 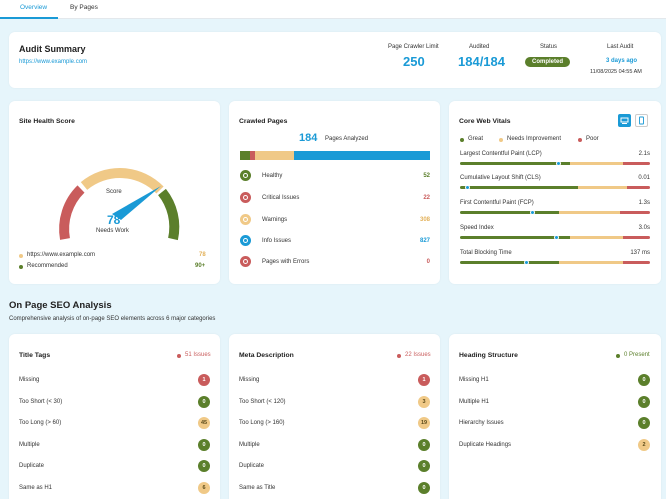 I want to click on seo-card-title: Heading Structure, so click(x=488, y=355).